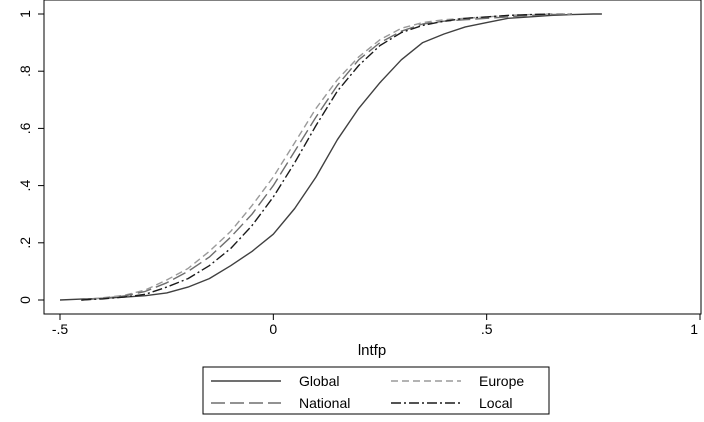  What do you see at coordinates (694, 329) in the screenshot?
I see `x-tick-label: 1` at bounding box center [694, 329].